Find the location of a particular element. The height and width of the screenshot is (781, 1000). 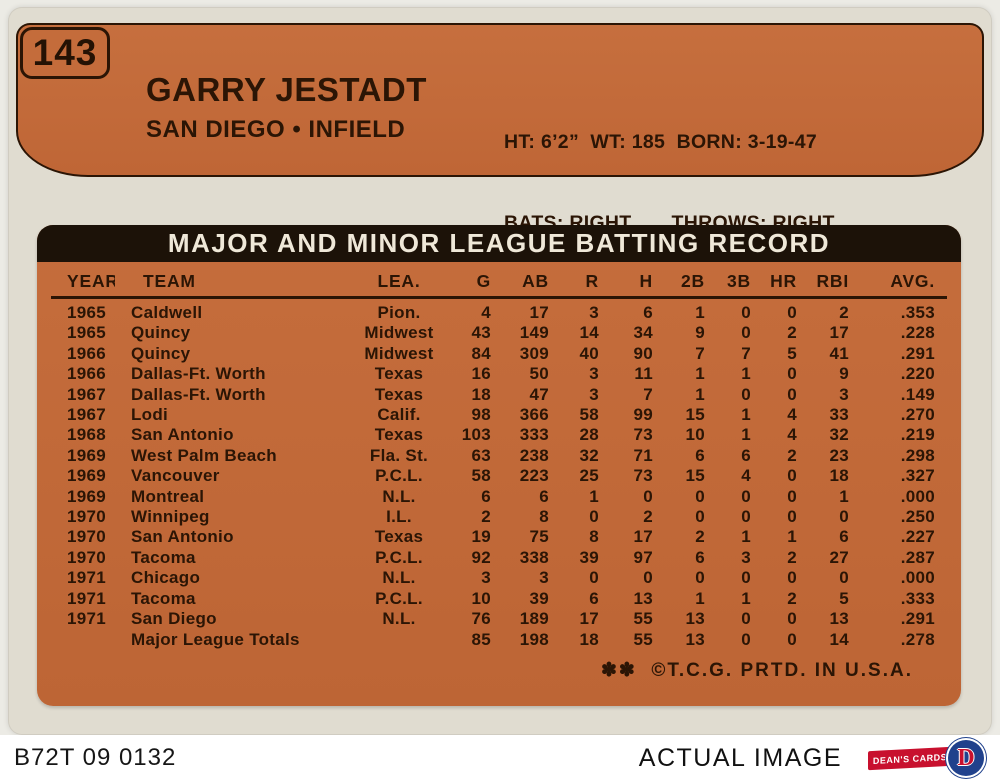

column-header: R is located at coordinates (586, 281).